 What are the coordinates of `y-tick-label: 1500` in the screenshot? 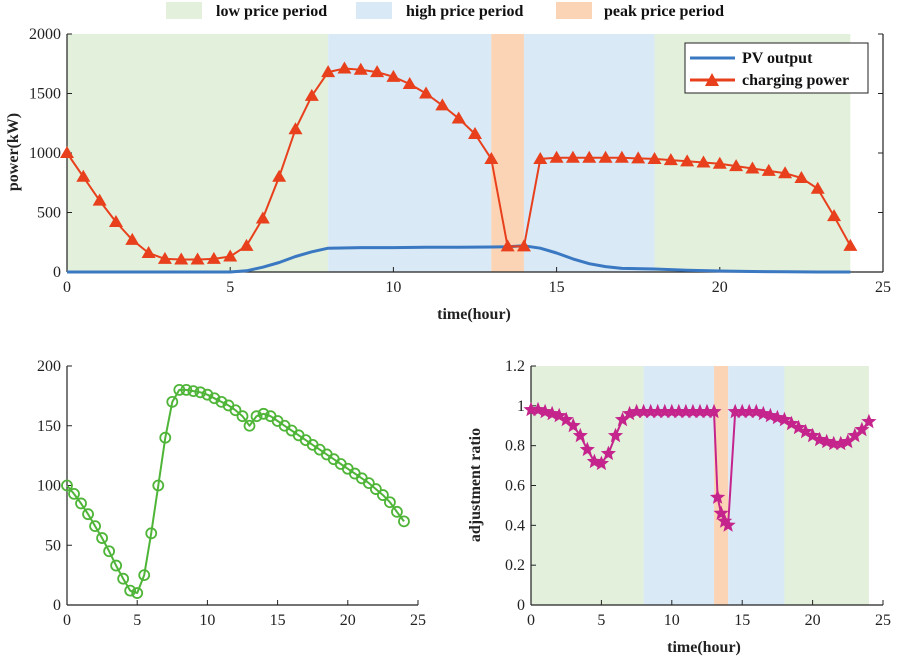 It's located at (45, 94).